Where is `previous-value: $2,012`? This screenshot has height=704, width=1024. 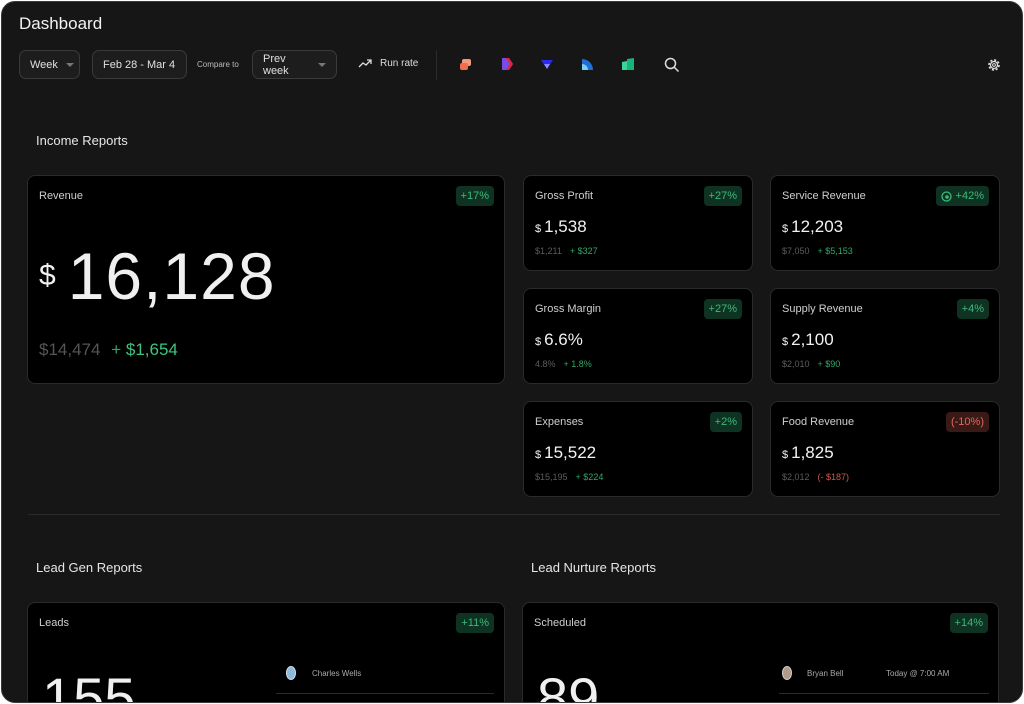
previous-value: $2,012 is located at coordinates (796, 477).